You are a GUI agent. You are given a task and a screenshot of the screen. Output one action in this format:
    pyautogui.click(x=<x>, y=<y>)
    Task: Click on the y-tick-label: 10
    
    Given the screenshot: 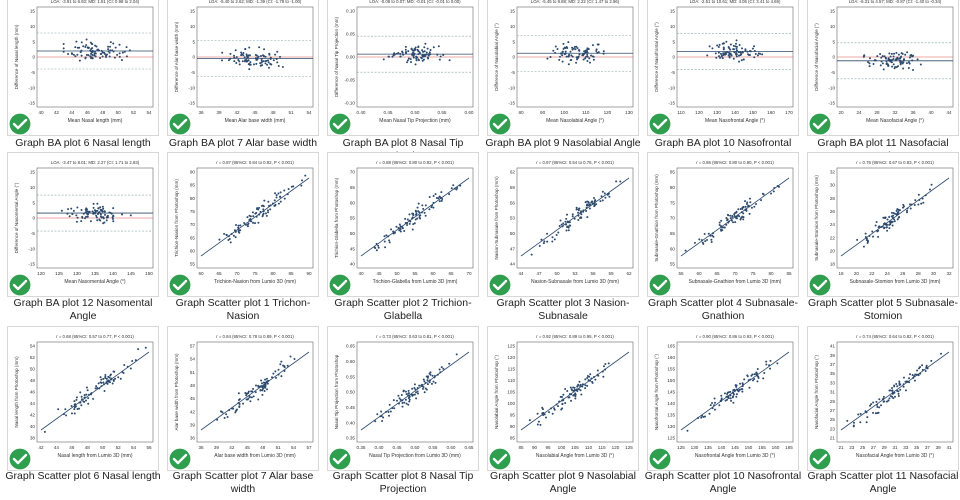 What is the action you would take?
    pyautogui.click(x=833, y=26)
    